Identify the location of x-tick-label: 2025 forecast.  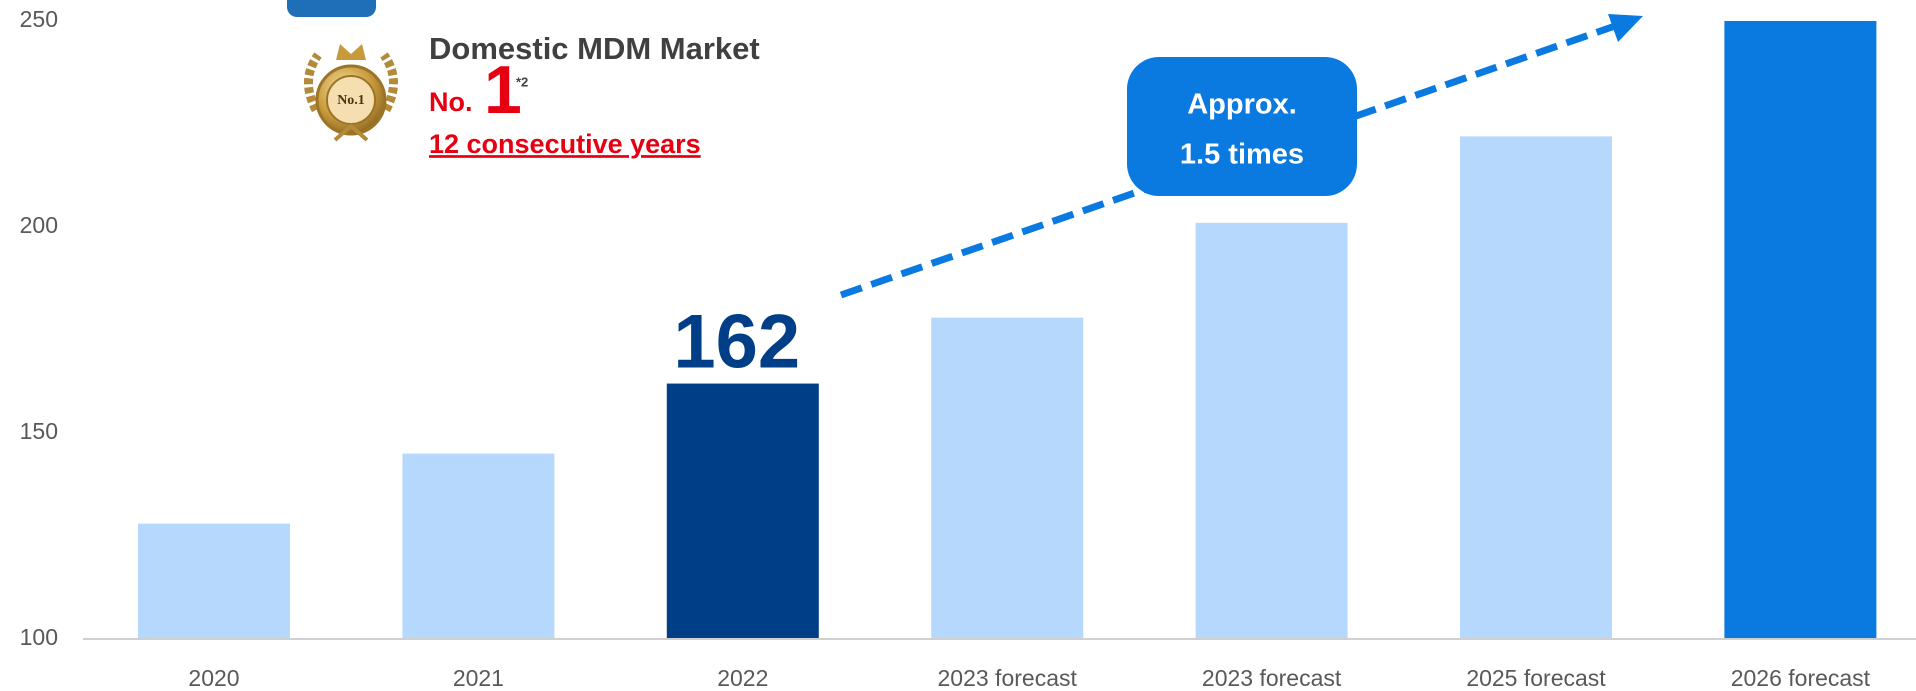
(1536, 678).